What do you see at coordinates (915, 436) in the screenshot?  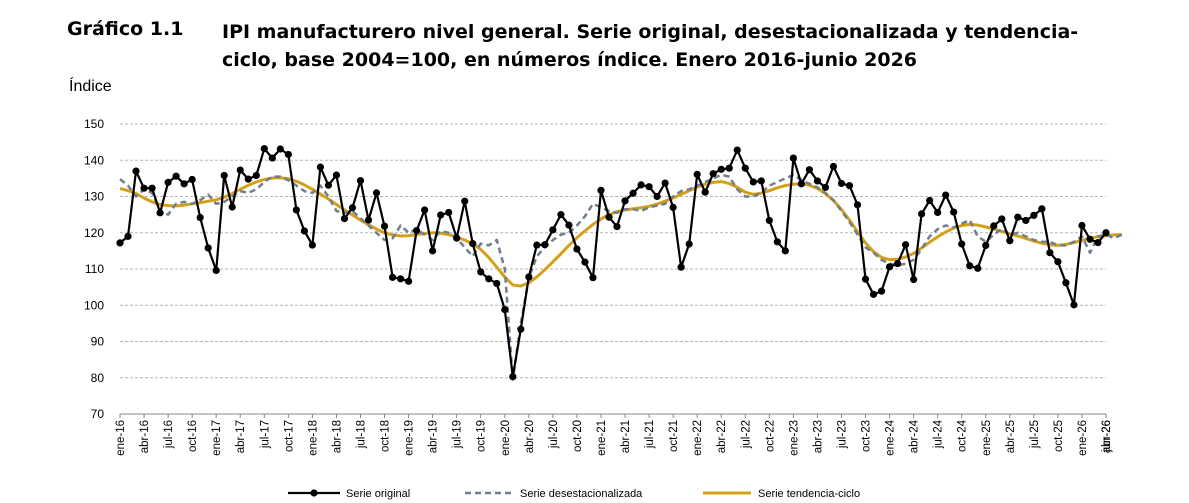 I see `x-tick-label: abr-24` at bounding box center [915, 436].